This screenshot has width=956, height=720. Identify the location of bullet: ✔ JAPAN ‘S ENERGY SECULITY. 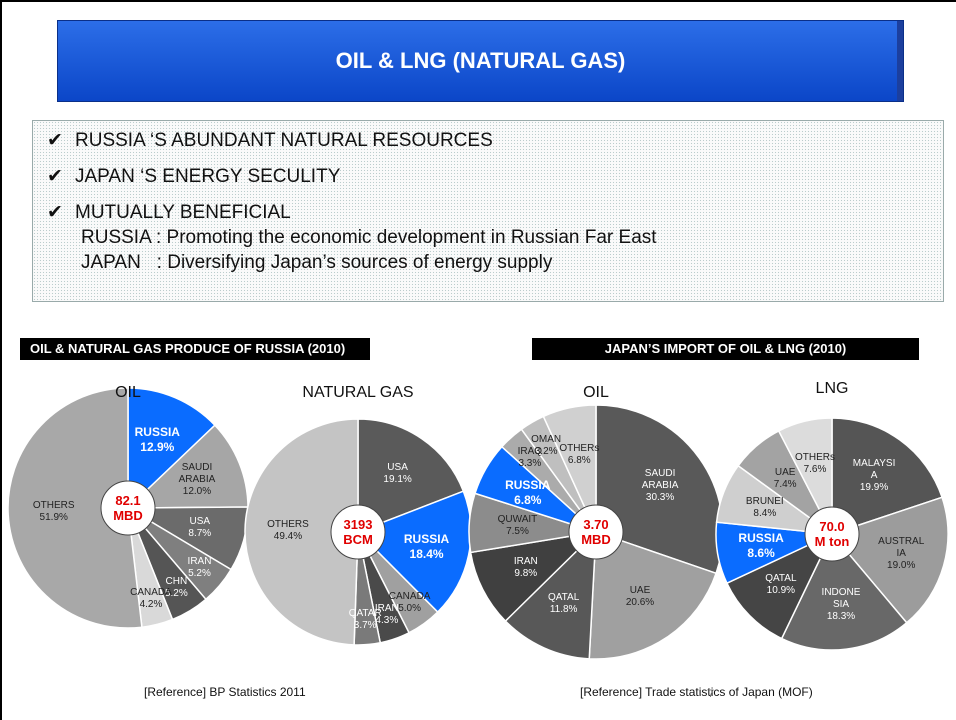
(489, 177).